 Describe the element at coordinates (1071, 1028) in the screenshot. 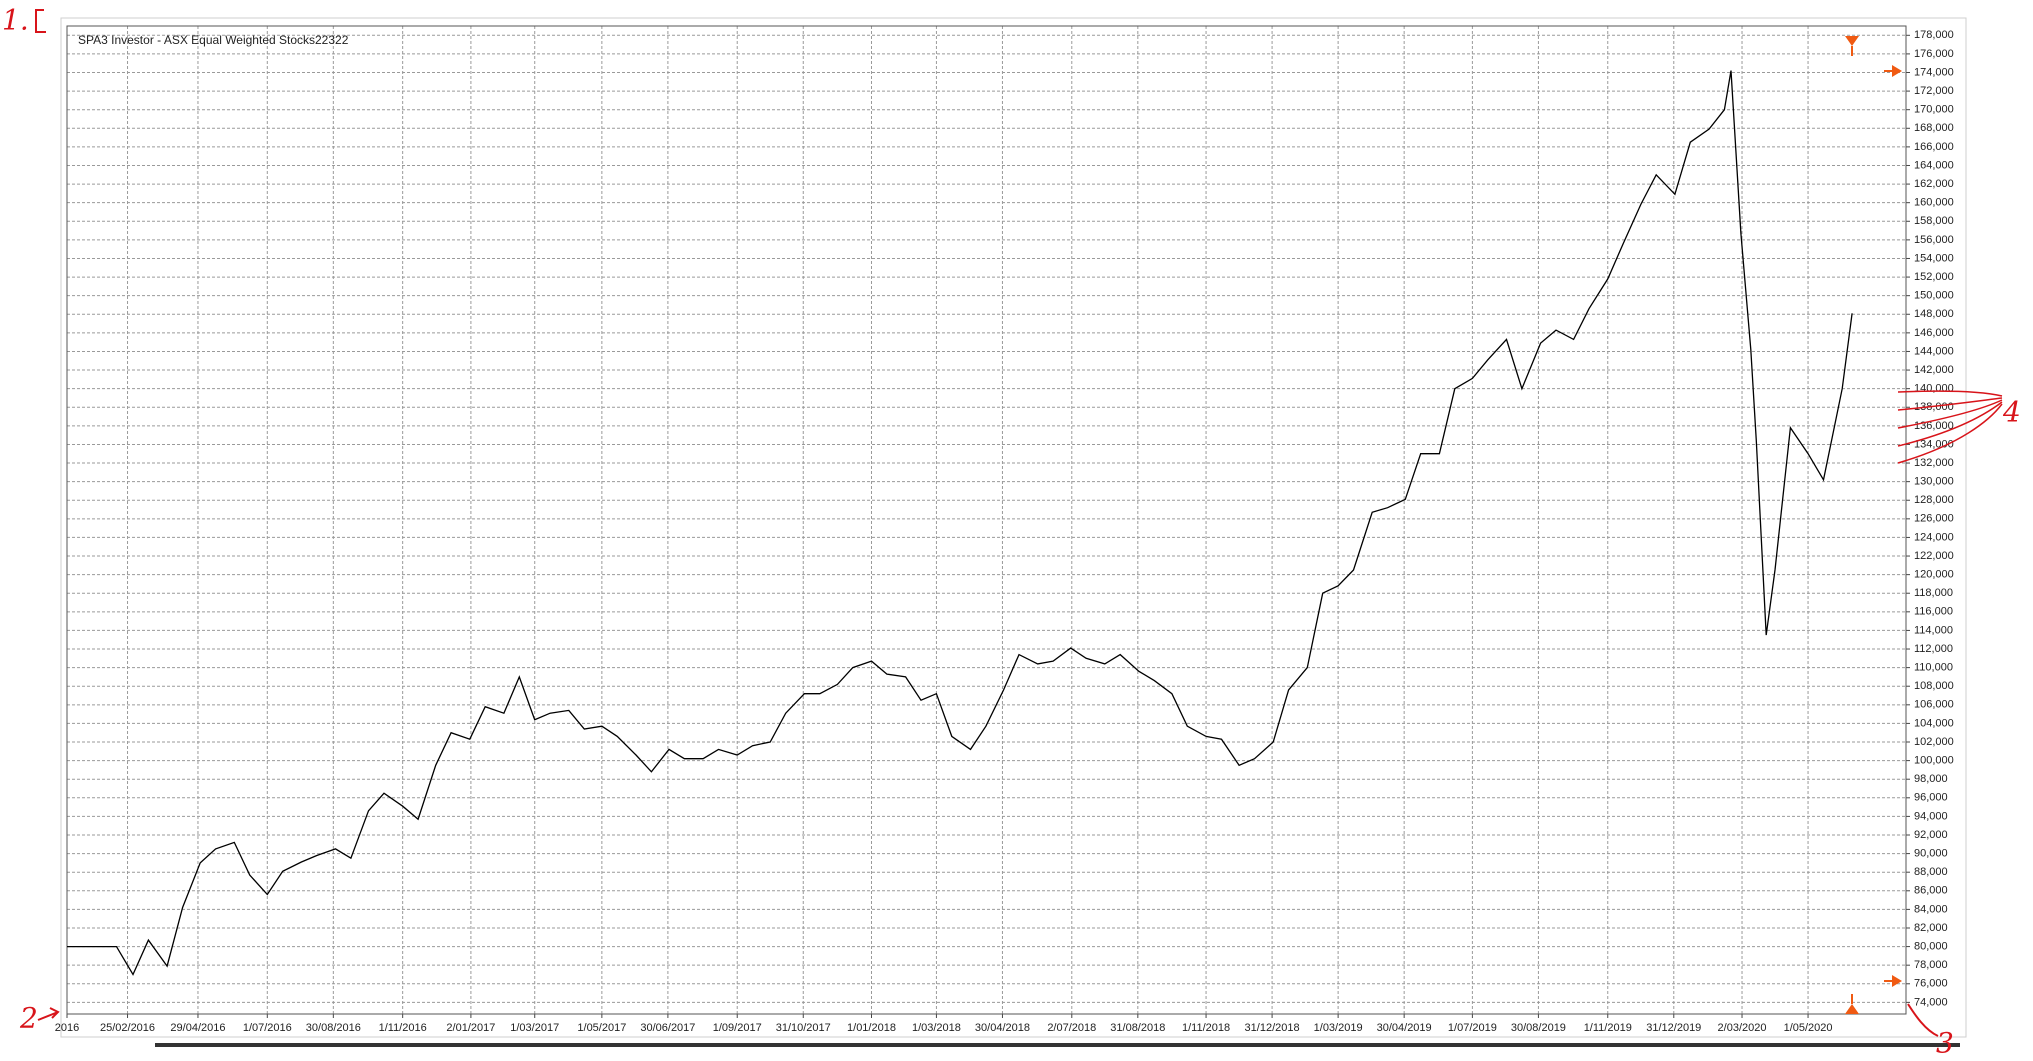

I see `x-tick-label: 2/07/2018` at that location.